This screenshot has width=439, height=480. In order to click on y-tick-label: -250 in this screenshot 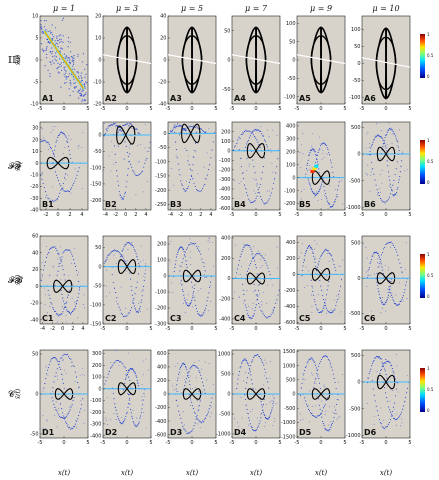, I will do `click(160, 205)`.